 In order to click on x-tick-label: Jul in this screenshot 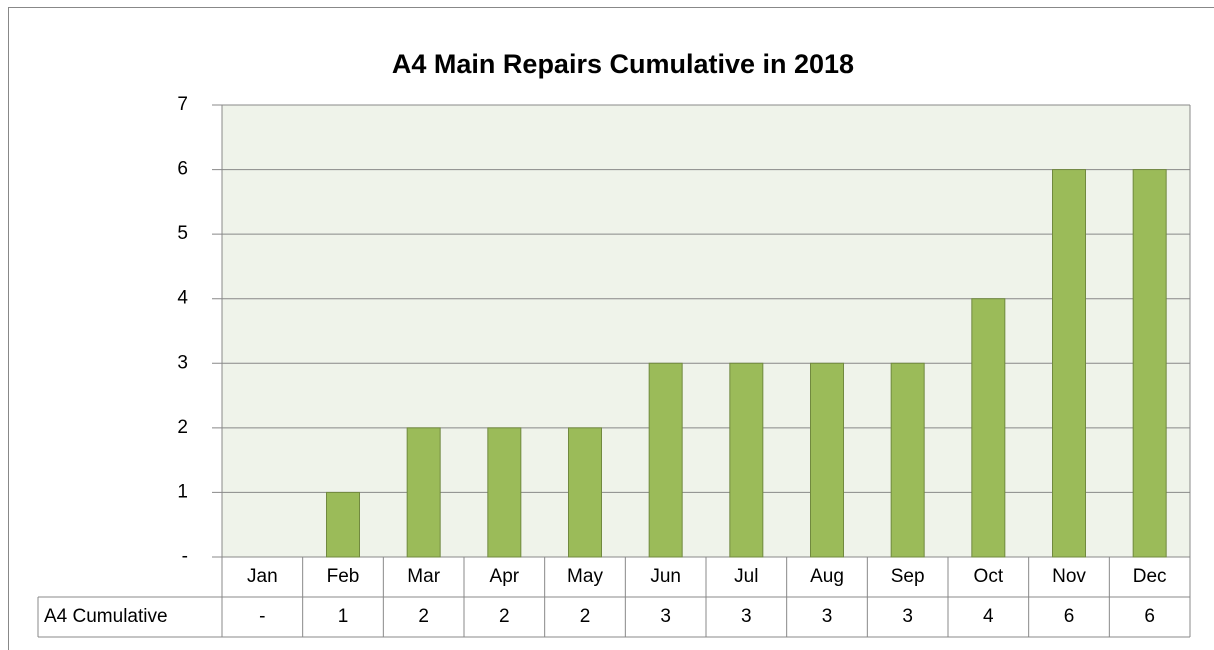, I will do `click(746, 576)`.